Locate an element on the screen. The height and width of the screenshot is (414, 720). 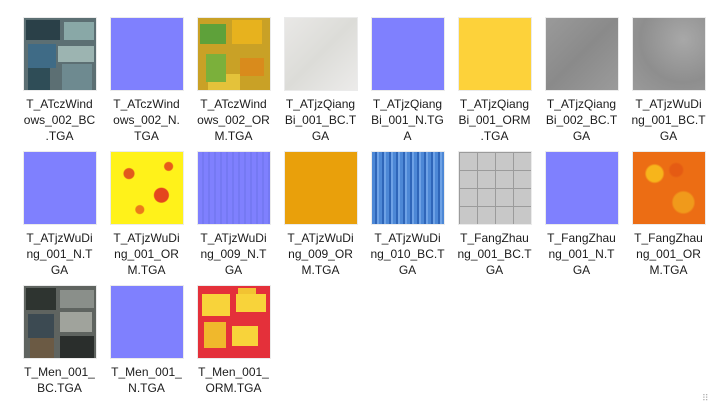
file-item: T_ATjzWuDi ng_010_BC.T GA is located at coordinates (407, 213).